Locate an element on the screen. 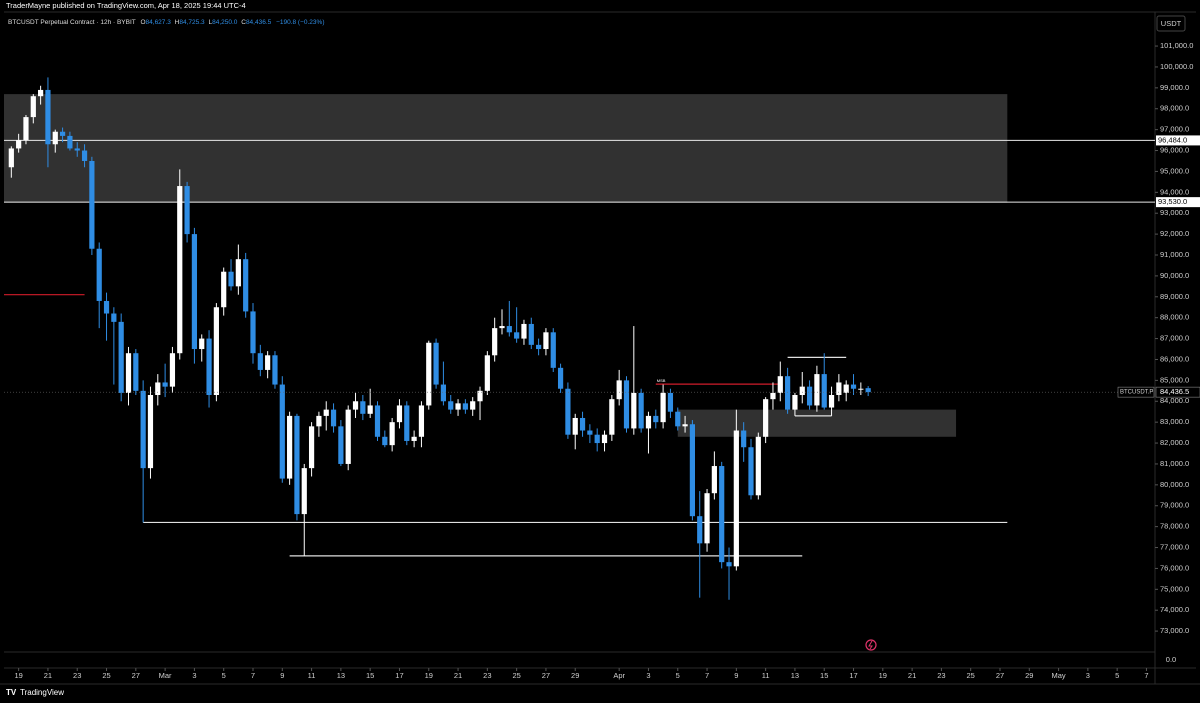 The image size is (1200, 703). legend-change: −190.8 (−0.23%) is located at coordinates (300, 22).